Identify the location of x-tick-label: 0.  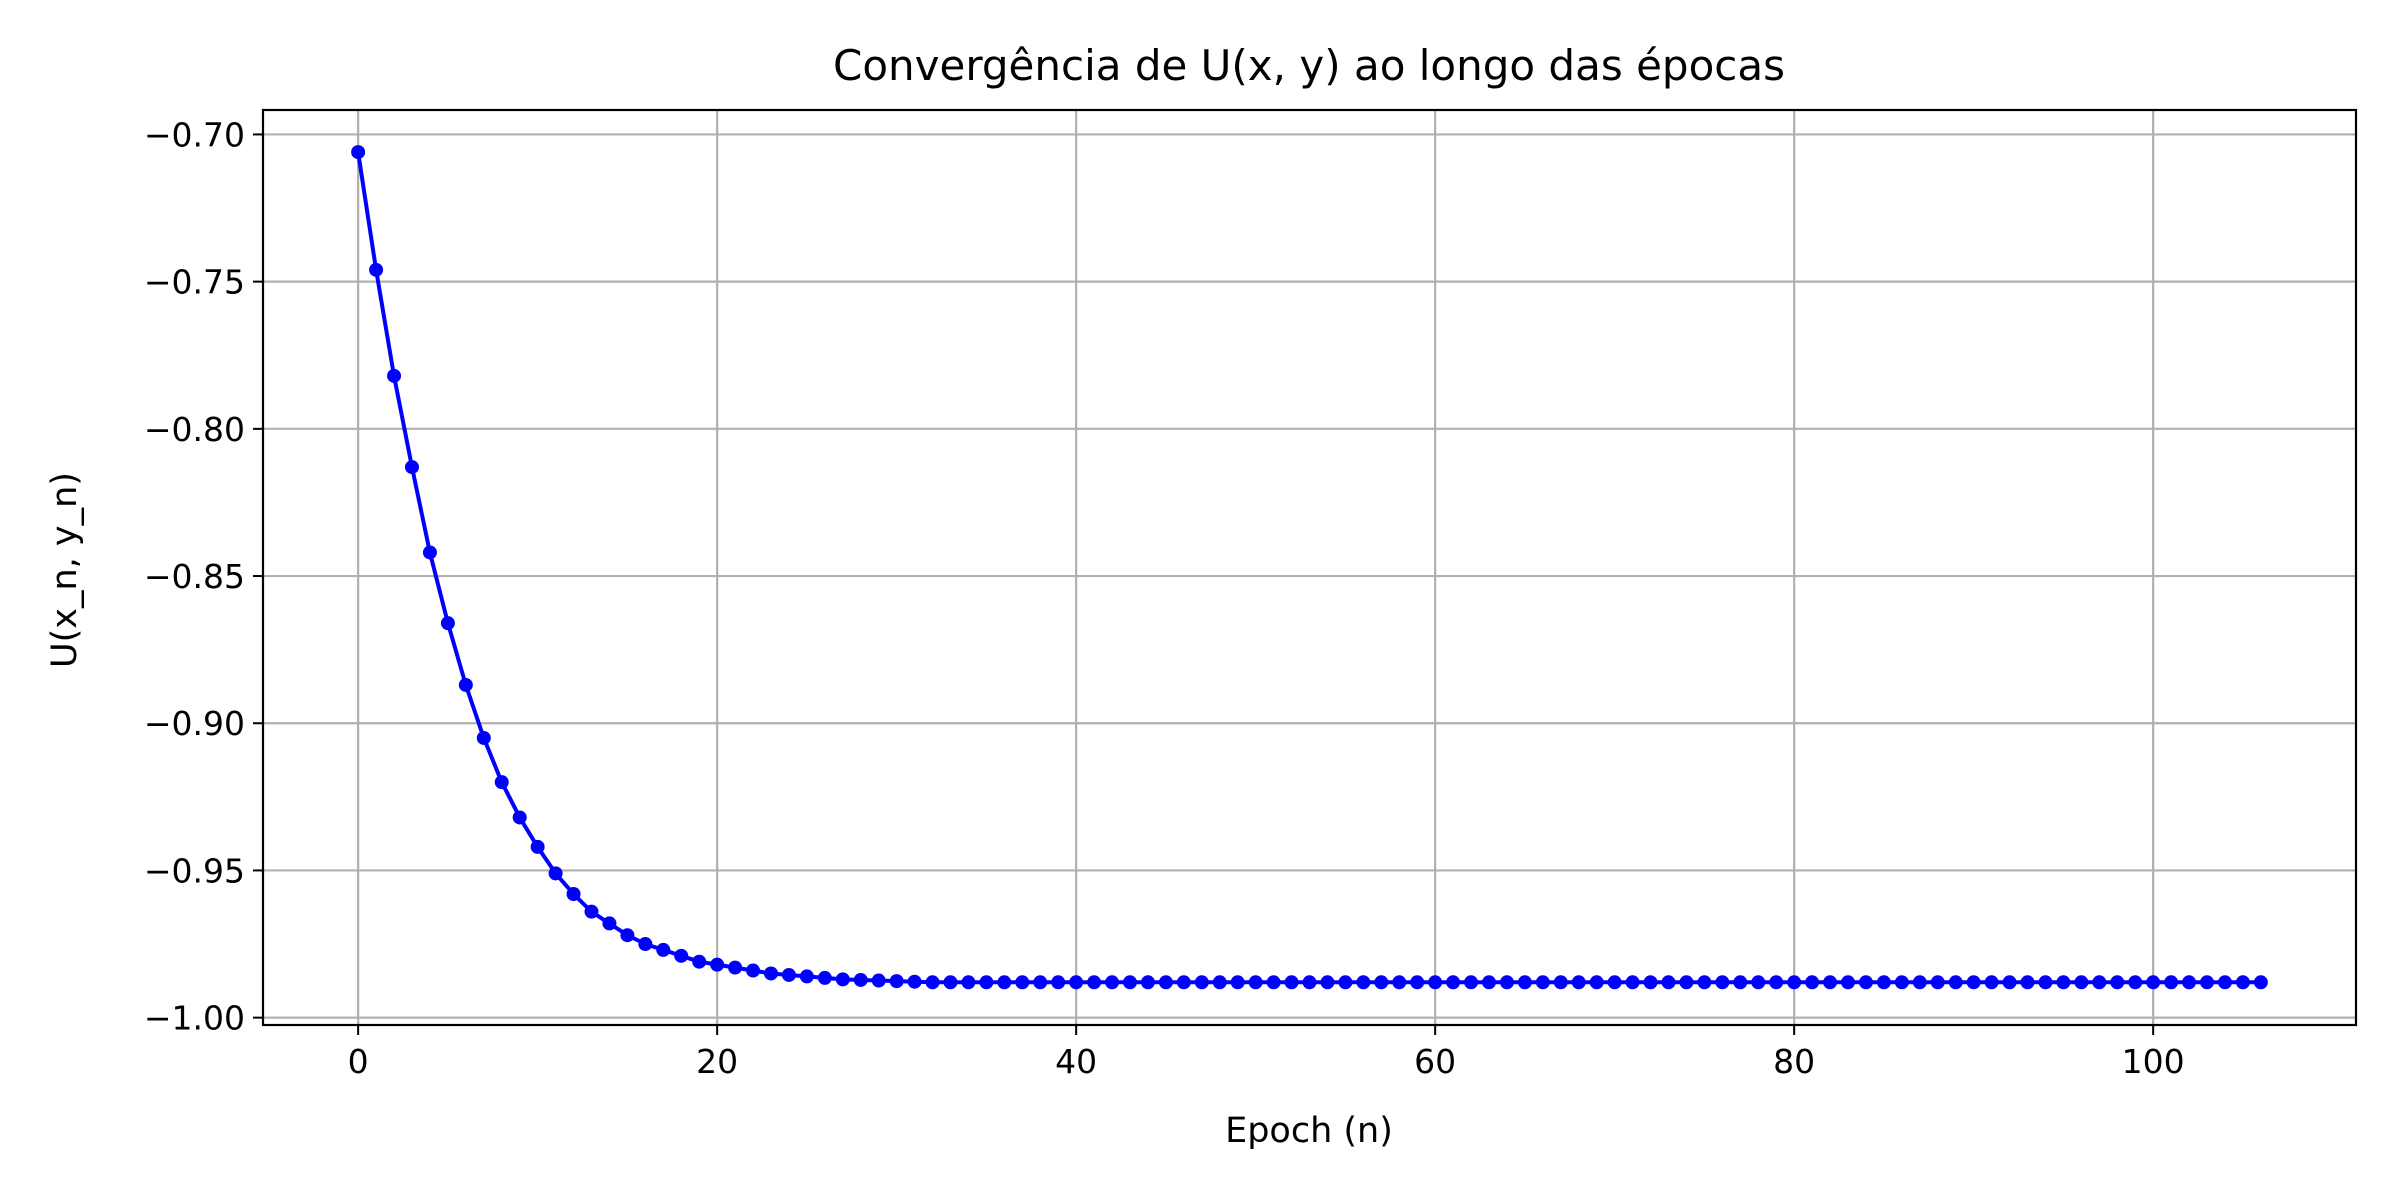
(358, 1061).